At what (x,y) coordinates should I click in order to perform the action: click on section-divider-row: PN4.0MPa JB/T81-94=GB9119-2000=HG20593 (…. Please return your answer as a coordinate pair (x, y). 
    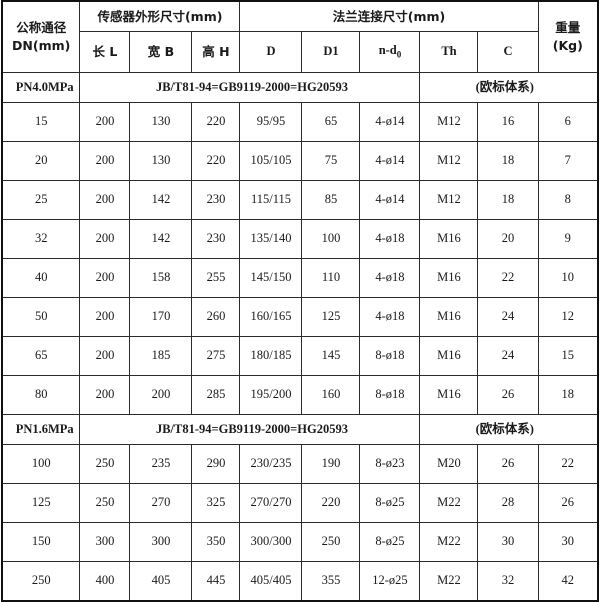
    Looking at the image, I should click on (300, 87).